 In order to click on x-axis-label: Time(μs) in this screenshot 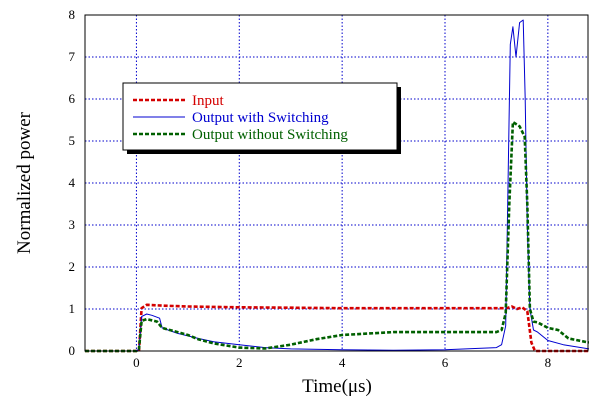, I will do `click(337, 386)`.